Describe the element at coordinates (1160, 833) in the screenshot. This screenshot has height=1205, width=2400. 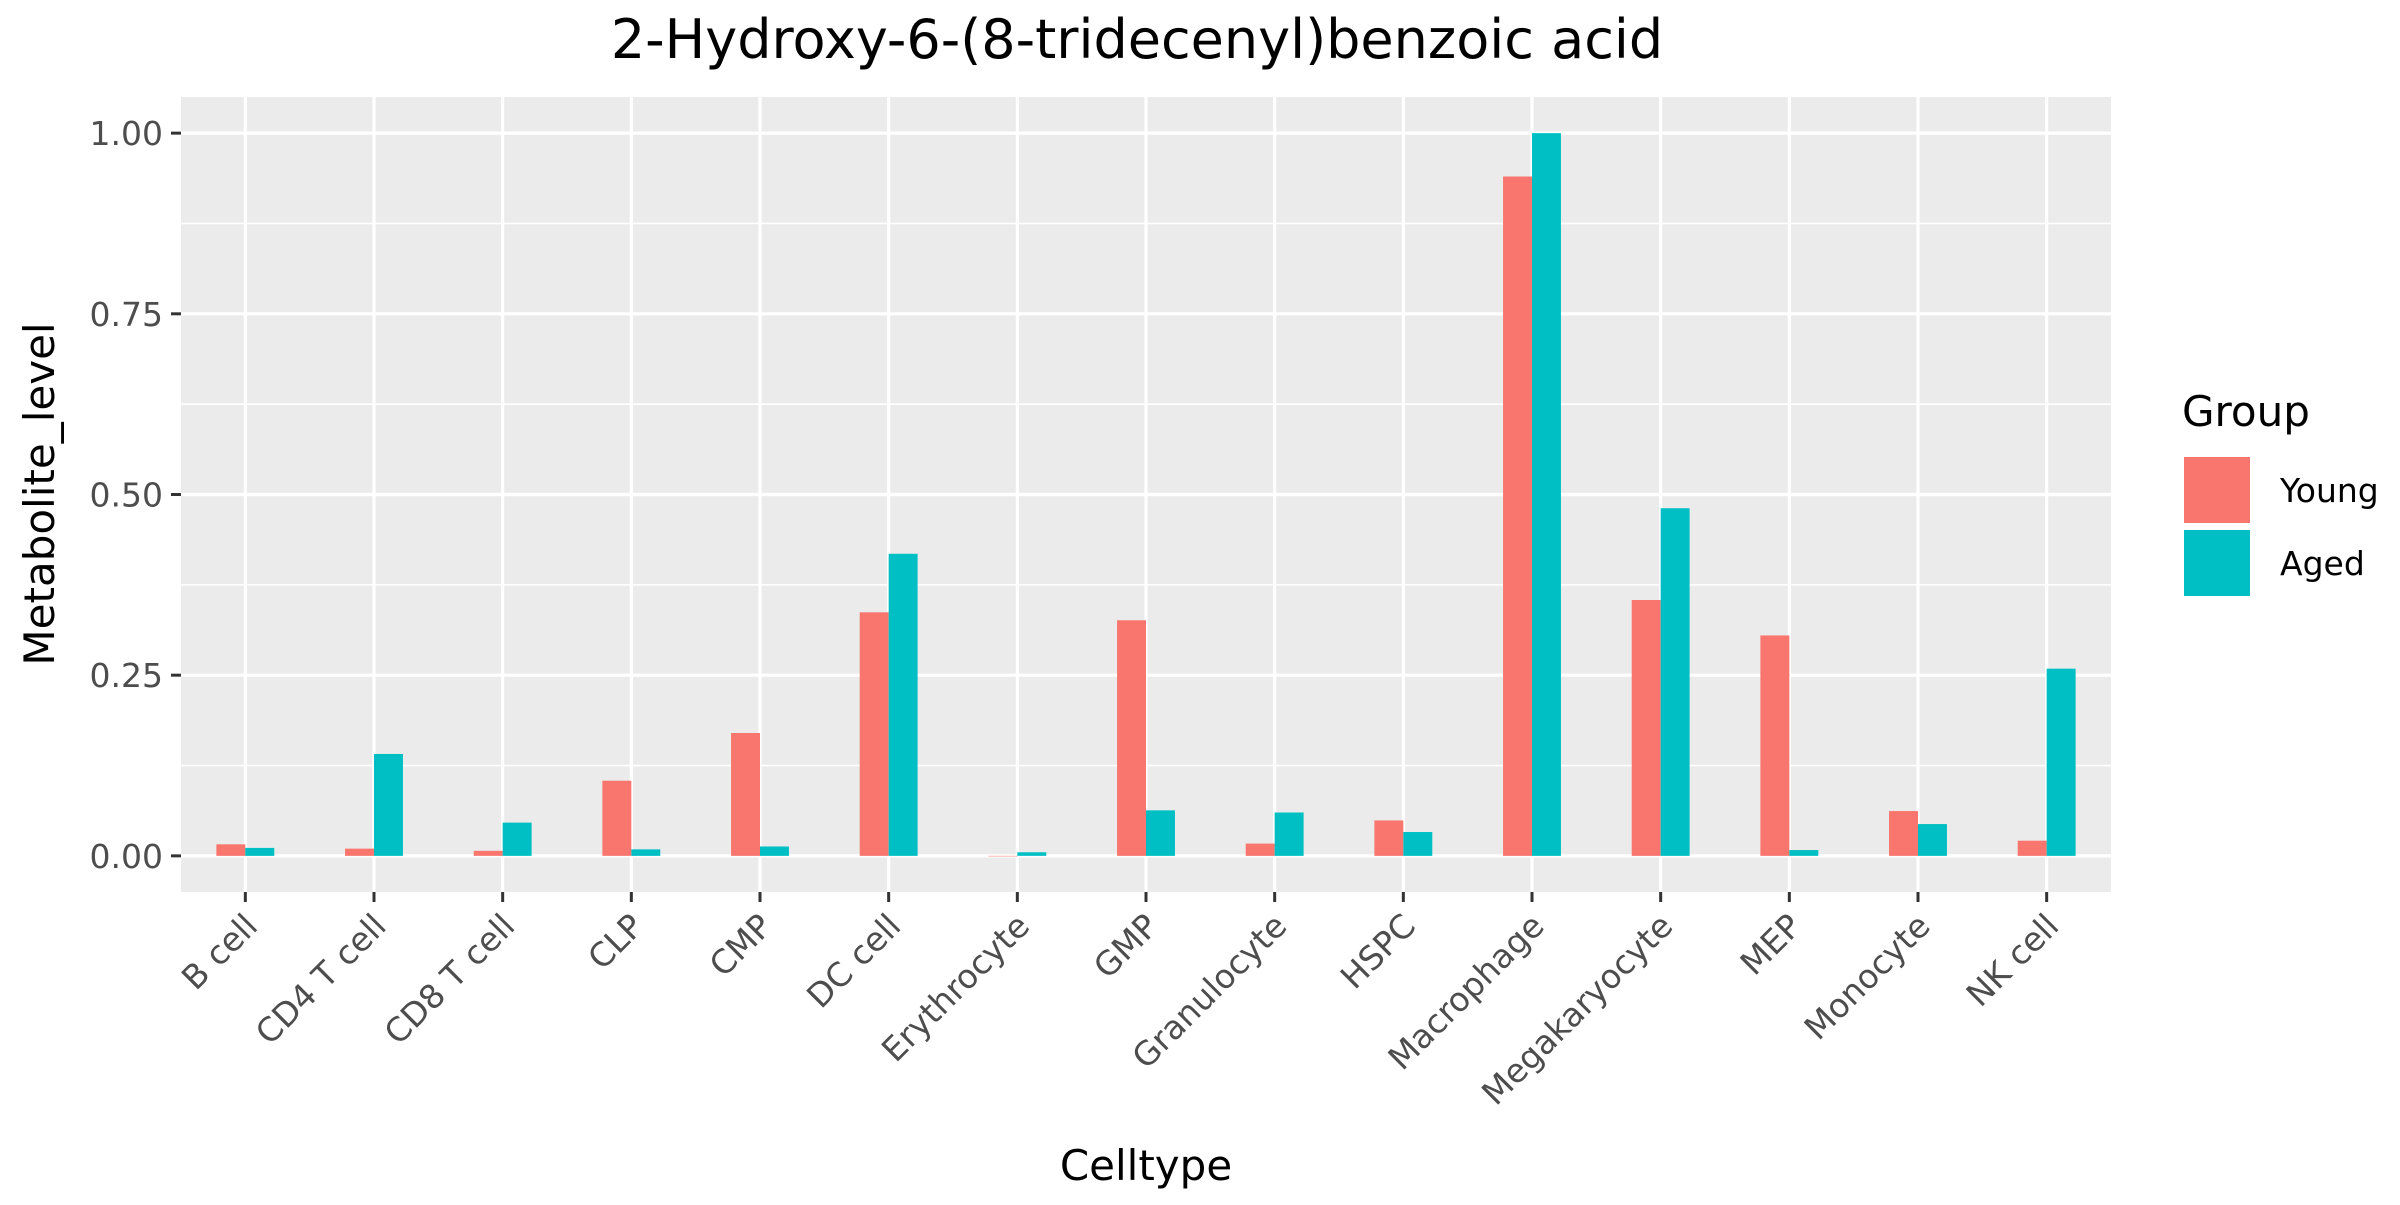
I see `bar-aged-gmp` at that location.